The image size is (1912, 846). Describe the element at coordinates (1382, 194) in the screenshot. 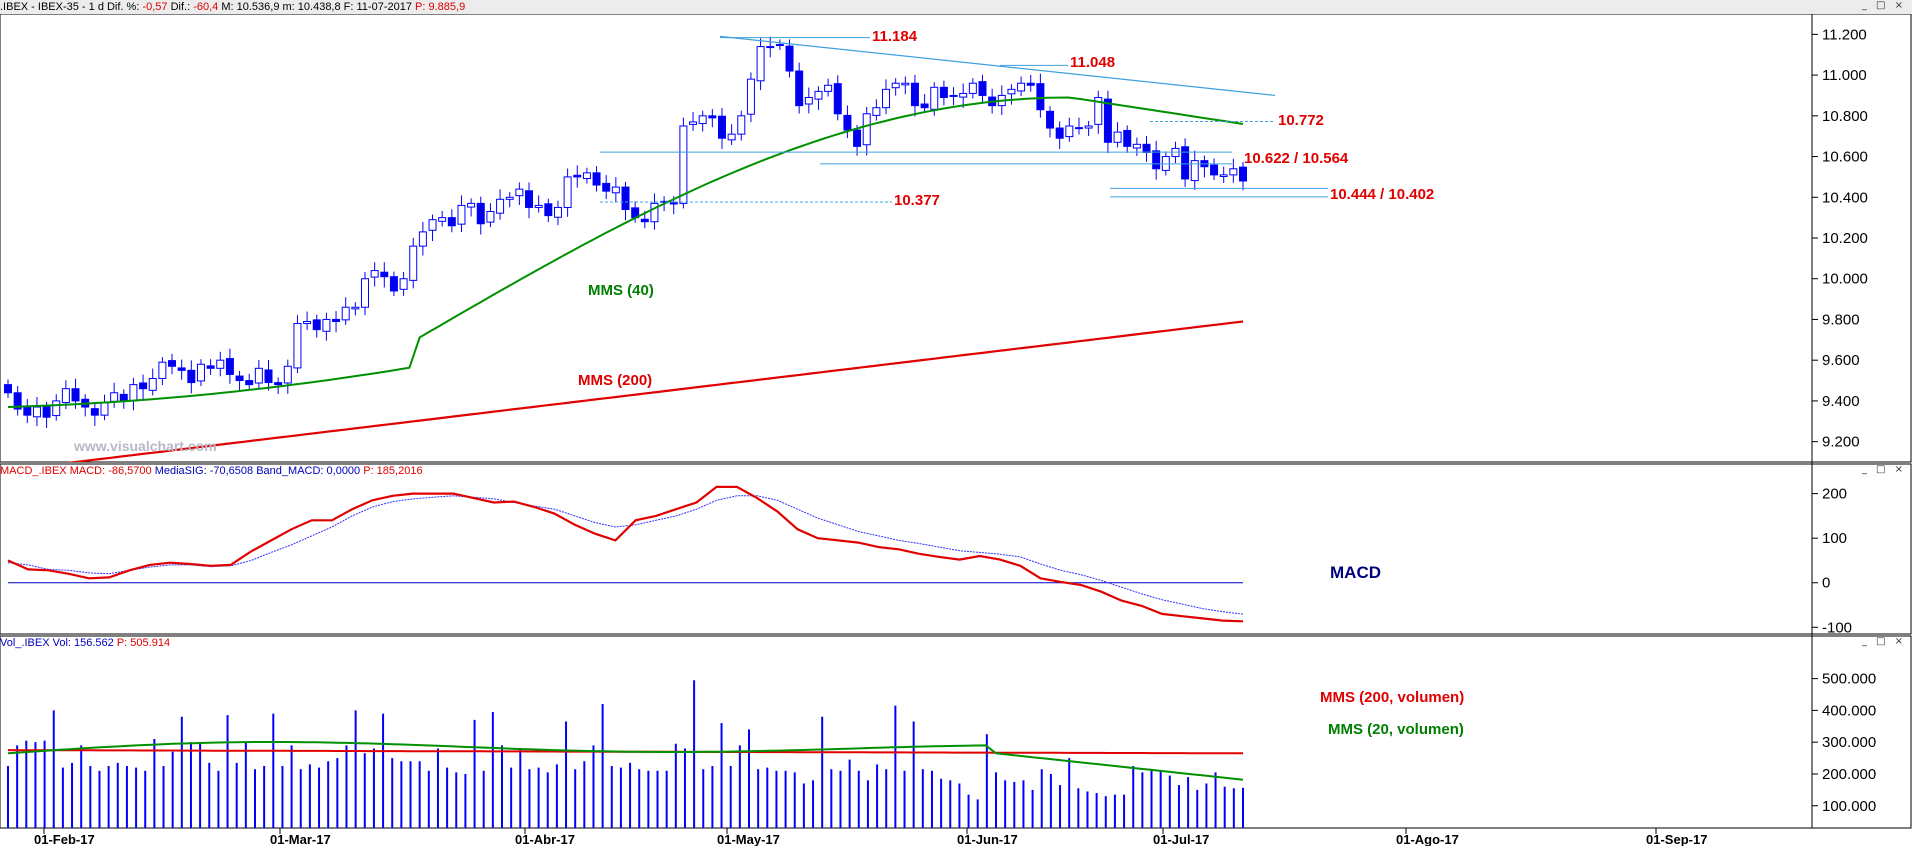

I see `level-10444-label: 10.444 / 10.402` at that location.